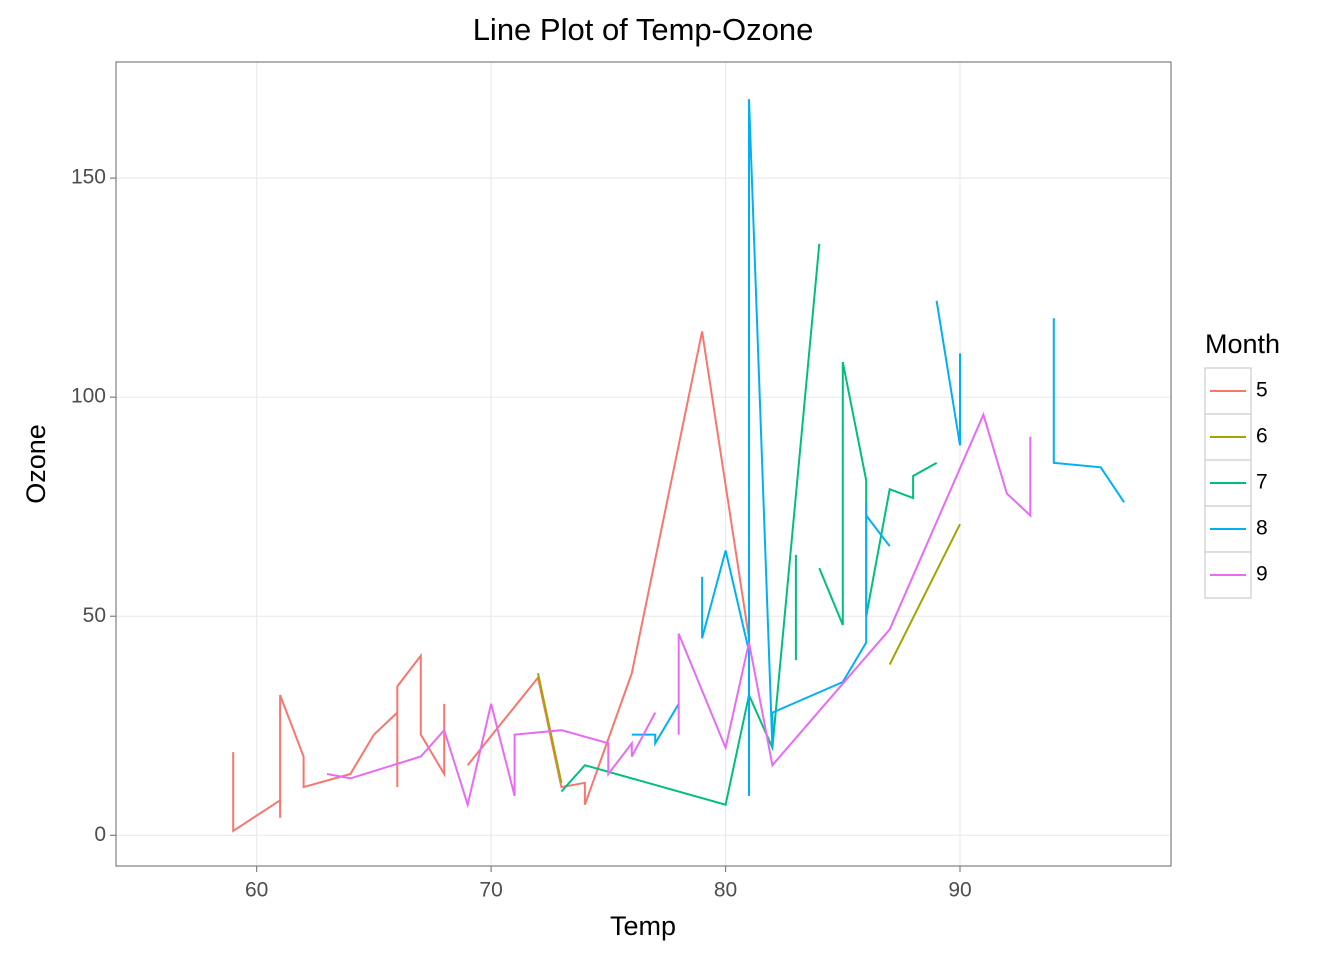 Image resolution: width=1344 pixels, height=960 pixels. Describe the element at coordinates (1262, 574) in the screenshot. I see `legend-label: 9` at that location.